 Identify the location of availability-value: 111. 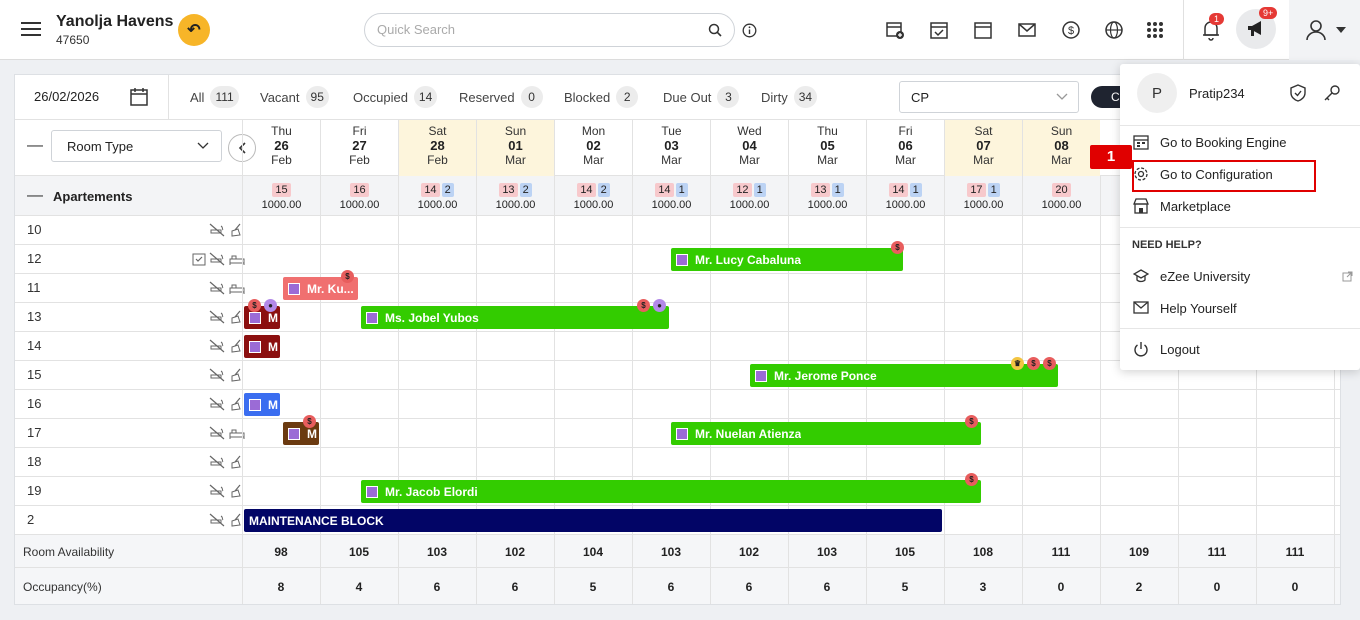
(1295, 552).